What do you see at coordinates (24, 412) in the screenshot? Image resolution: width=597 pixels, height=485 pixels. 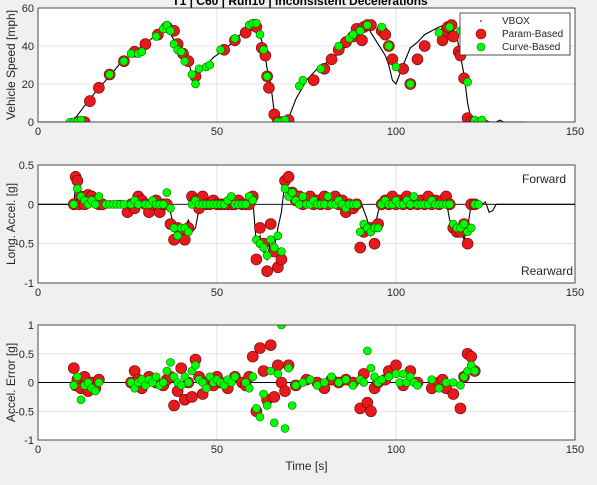 I see `error-ytick-label: -0.5` at bounding box center [24, 412].